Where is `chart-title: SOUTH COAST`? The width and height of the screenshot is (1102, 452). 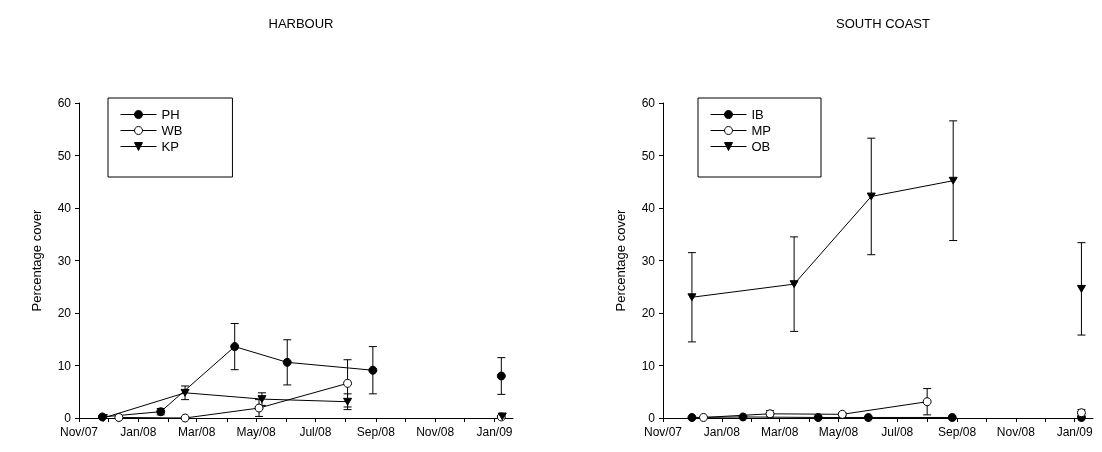 chart-title: SOUTH COAST is located at coordinates (883, 23).